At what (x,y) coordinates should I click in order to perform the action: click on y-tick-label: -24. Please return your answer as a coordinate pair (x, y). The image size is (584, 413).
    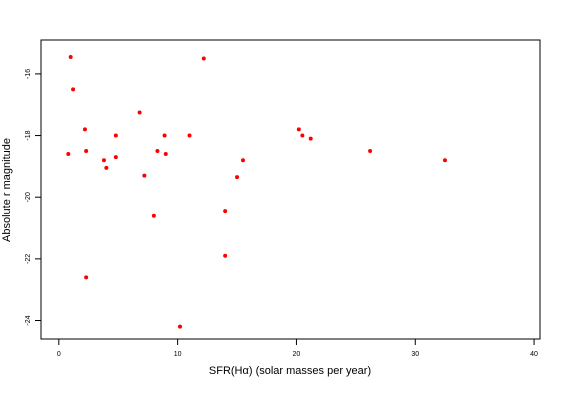
    Looking at the image, I should click on (28, 320).